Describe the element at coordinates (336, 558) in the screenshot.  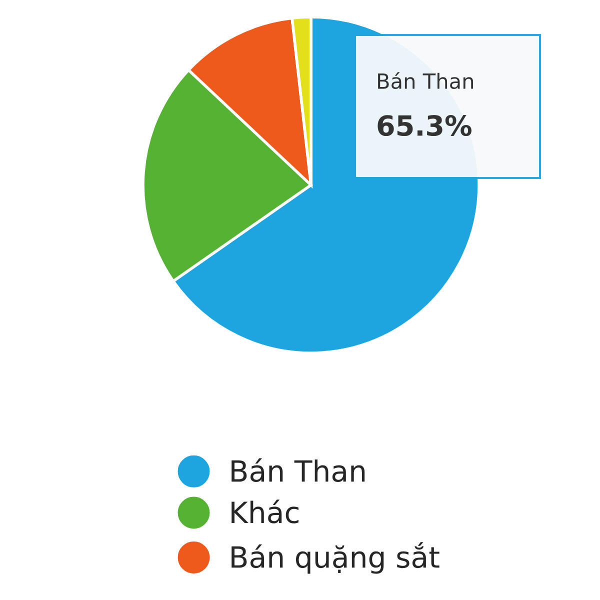
I see `legend-label: Bán quặng sắt` at that location.